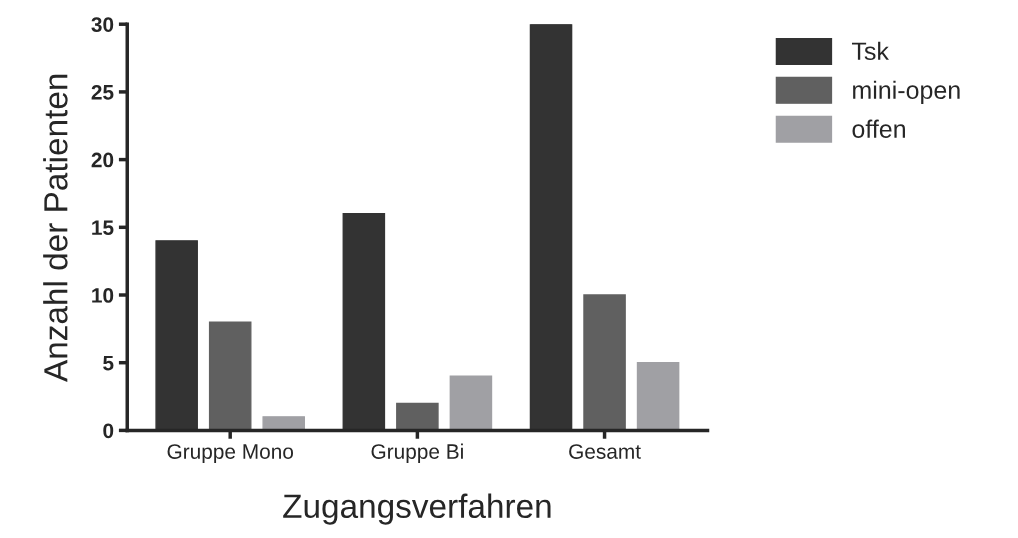 This screenshot has width=1018, height=538. Describe the element at coordinates (417, 509) in the screenshot. I see `x-axis-title: Zugangsverfahren` at that location.